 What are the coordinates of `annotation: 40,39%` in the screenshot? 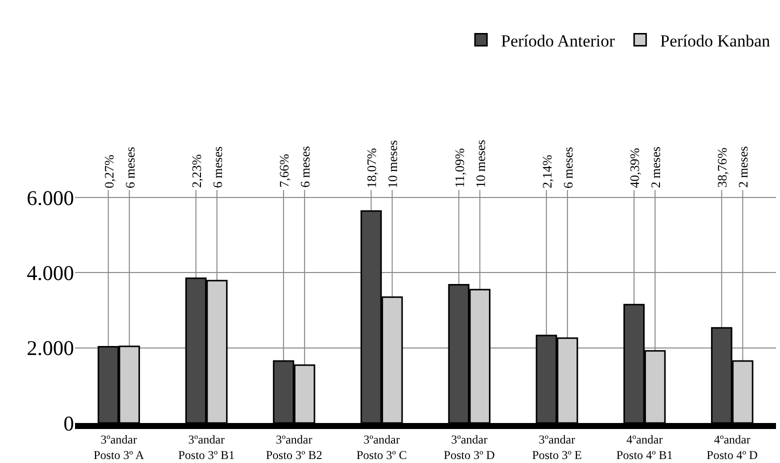 It's located at (634, 168).